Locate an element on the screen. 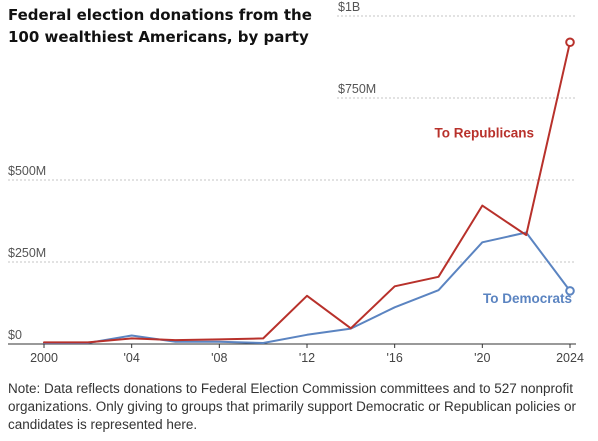 This screenshot has height=441, width=598. series-label-to-democrats: To Democrats is located at coordinates (527, 298).